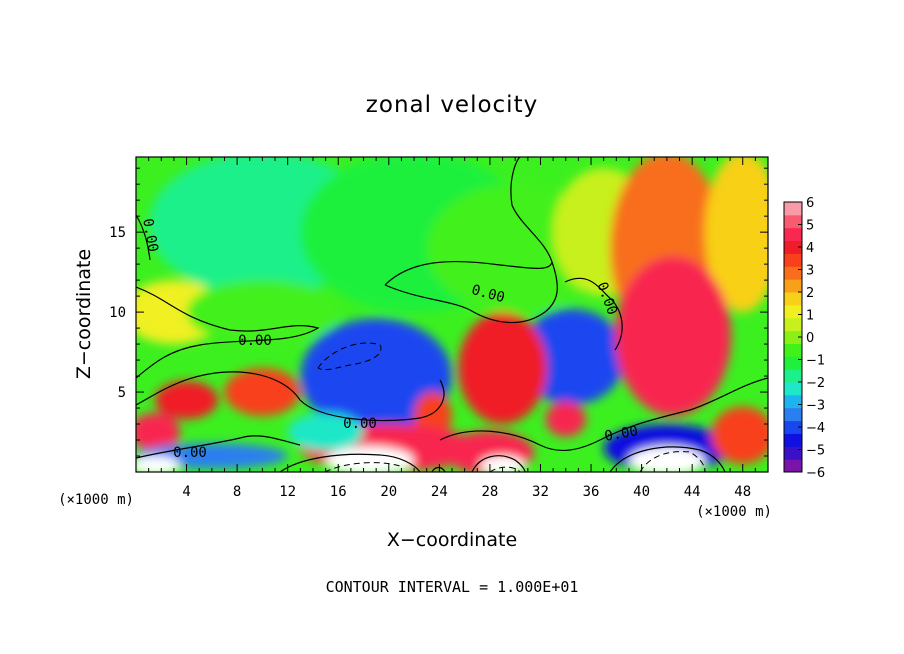  Describe the element at coordinates (815, 361) in the screenshot. I see `colorbar-label: −1` at that location.